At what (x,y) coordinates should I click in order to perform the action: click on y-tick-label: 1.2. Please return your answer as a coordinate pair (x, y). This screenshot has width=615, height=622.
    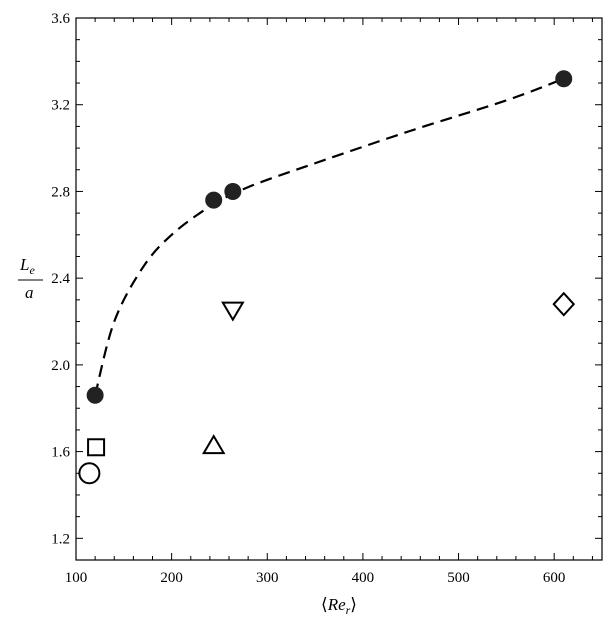
    Looking at the image, I should click on (60, 539).